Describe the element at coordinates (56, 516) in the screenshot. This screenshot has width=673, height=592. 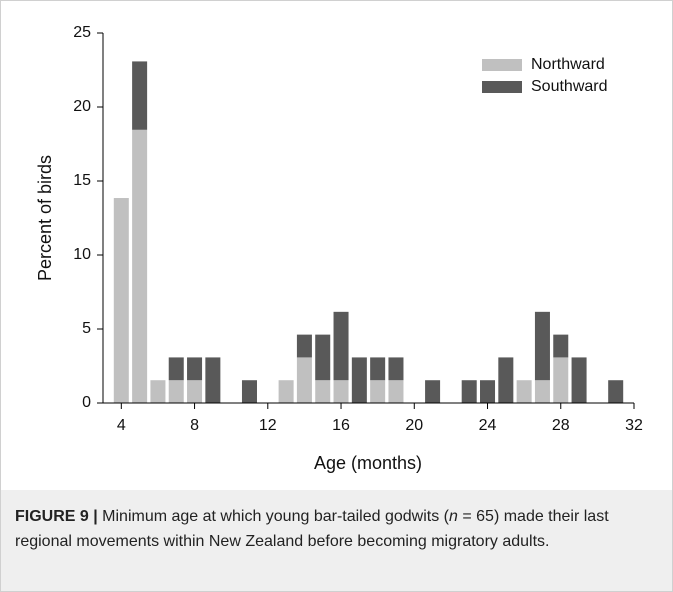
I see `caption-label: FIGURE 9 |` at that location.